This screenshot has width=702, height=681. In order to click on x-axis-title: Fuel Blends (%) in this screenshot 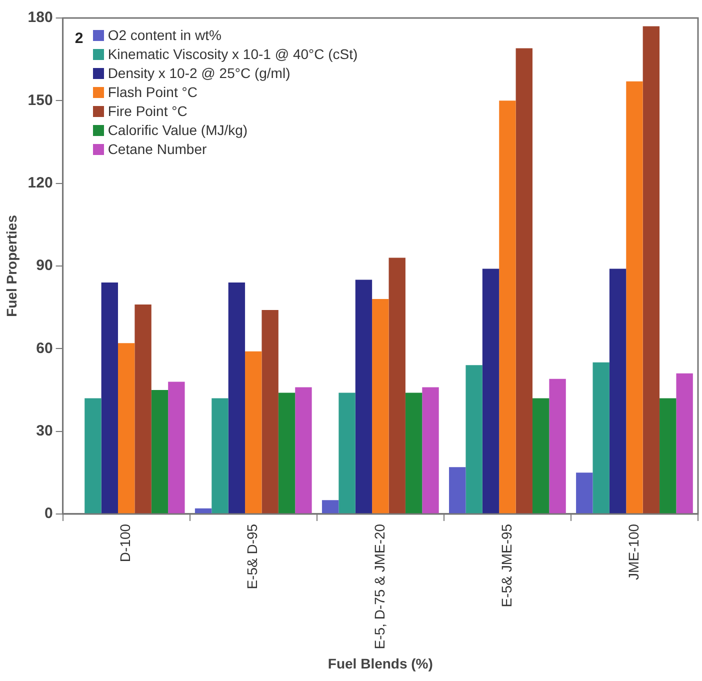, I will do `click(380, 663)`.